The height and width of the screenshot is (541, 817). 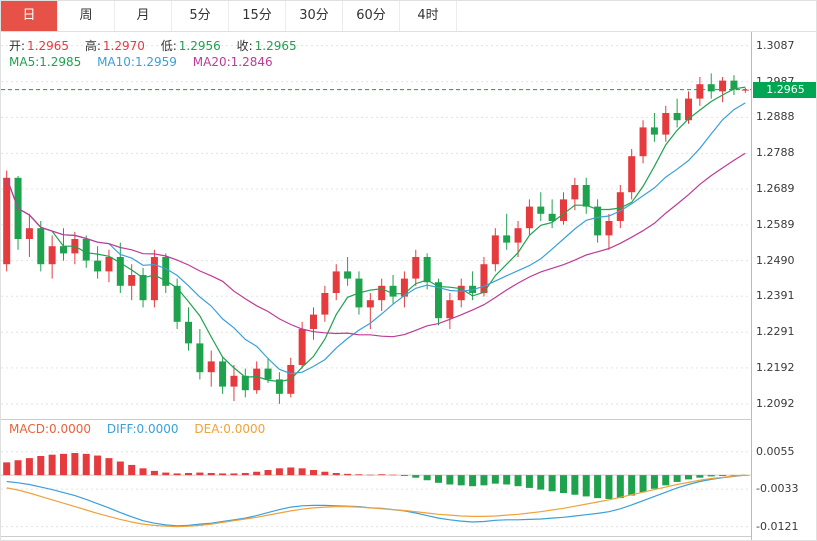 What do you see at coordinates (775, 296) in the screenshot?
I see `price-axis-label: 1.2391` at bounding box center [775, 296].